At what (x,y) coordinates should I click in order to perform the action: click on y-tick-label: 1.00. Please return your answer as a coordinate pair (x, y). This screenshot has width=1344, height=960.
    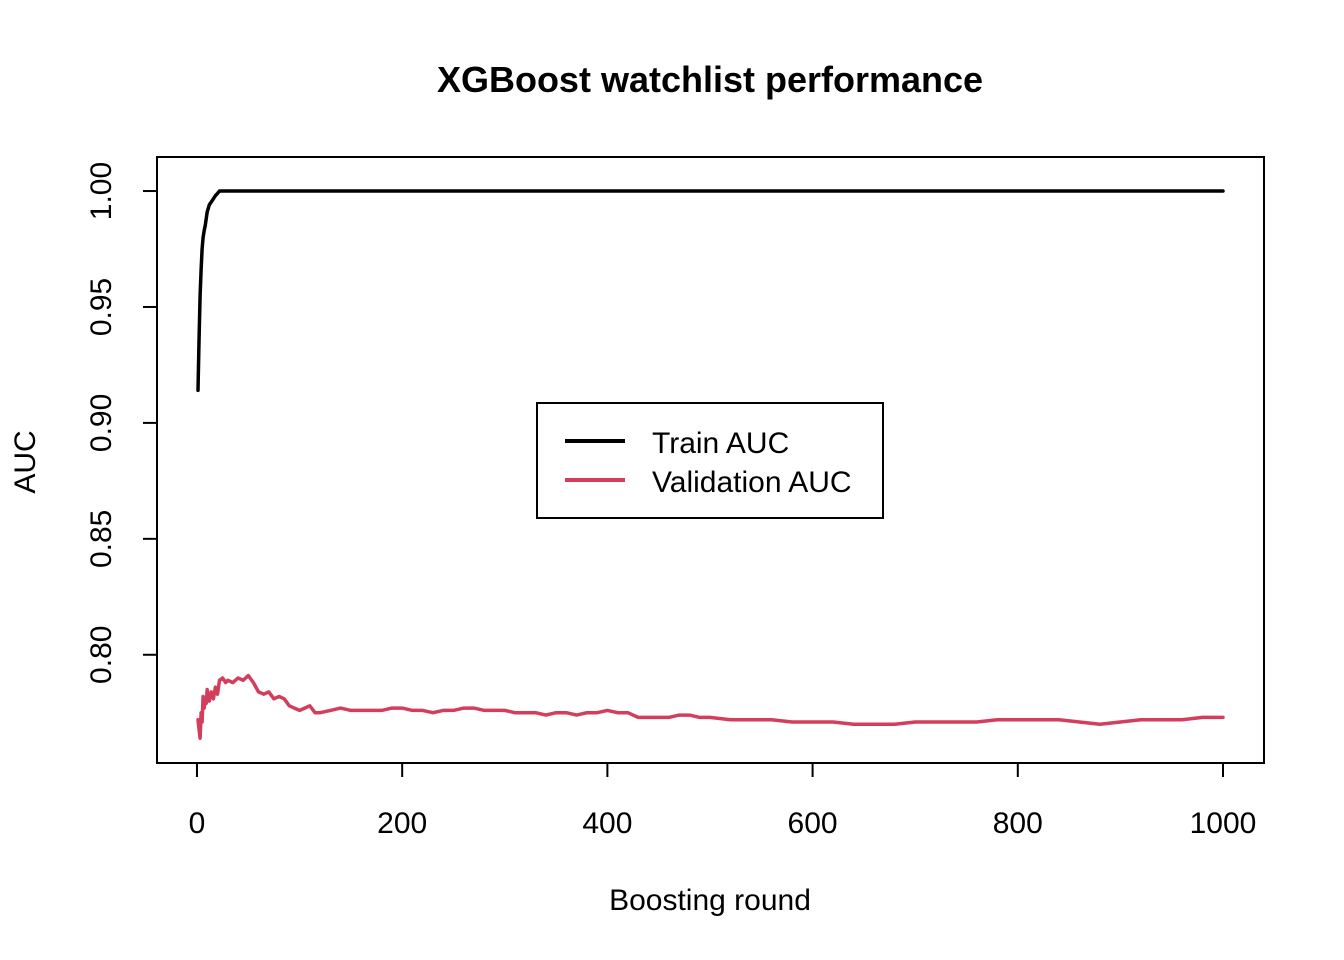
    Looking at the image, I should click on (101, 191).